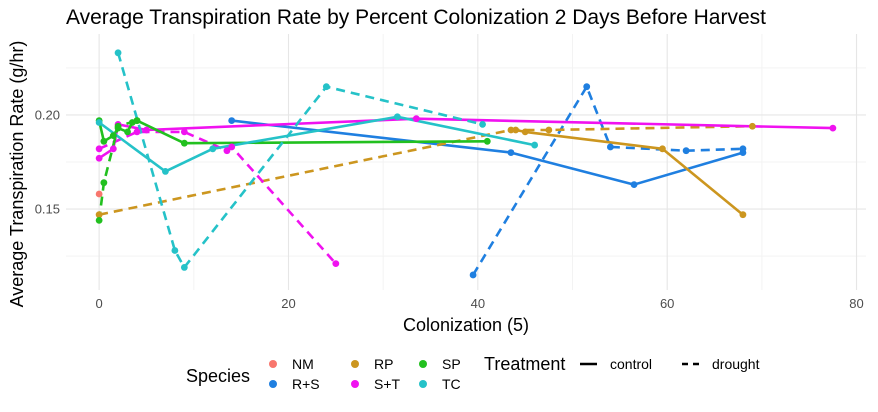 The height and width of the screenshot is (412, 878). Describe the element at coordinates (99, 194) in the screenshot. I see `data-point-NM-control` at that location.